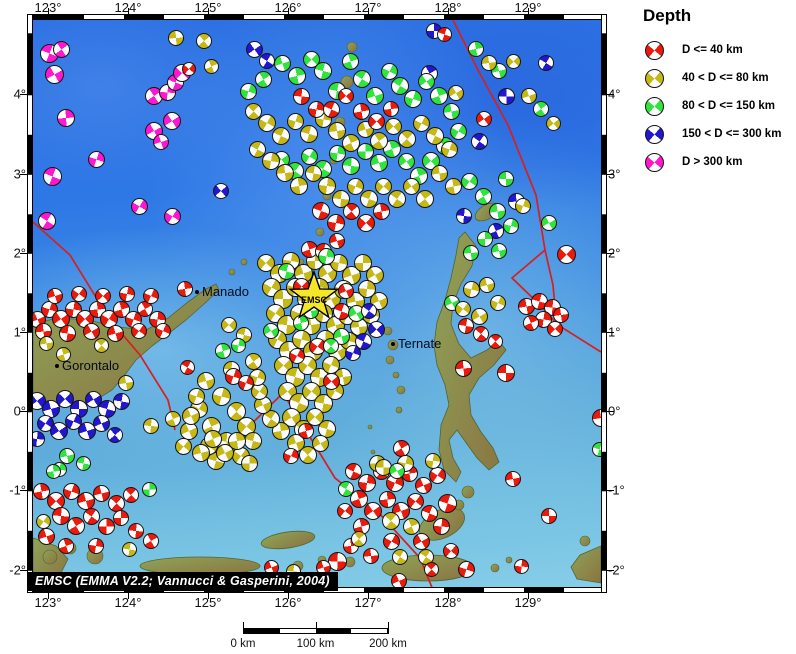  I want to click on axis-label-bottom: 125°, so click(208, 602).